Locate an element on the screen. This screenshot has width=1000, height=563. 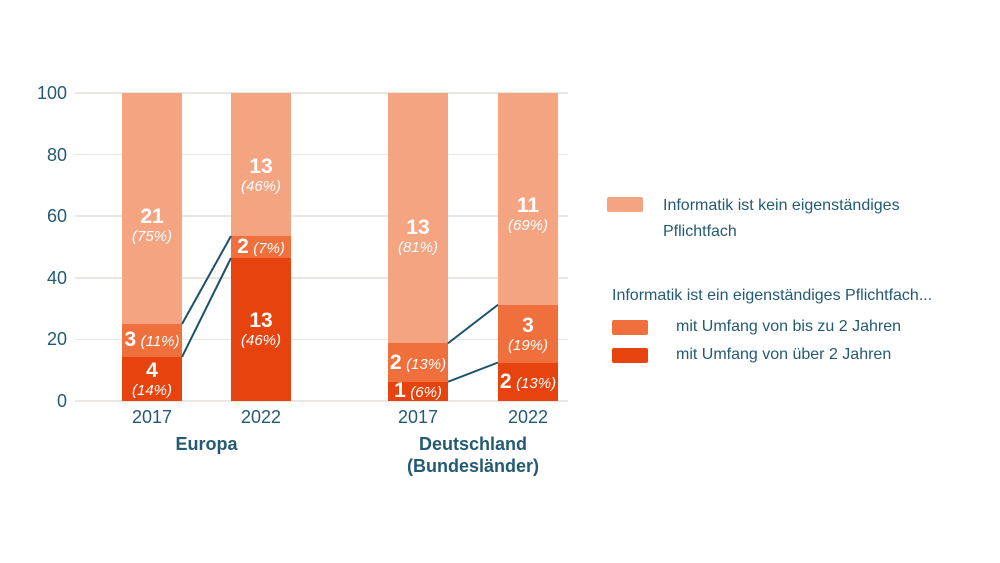
bar-segment-europa-2017-over2: 4 (14%) is located at coordinates (152, 378).